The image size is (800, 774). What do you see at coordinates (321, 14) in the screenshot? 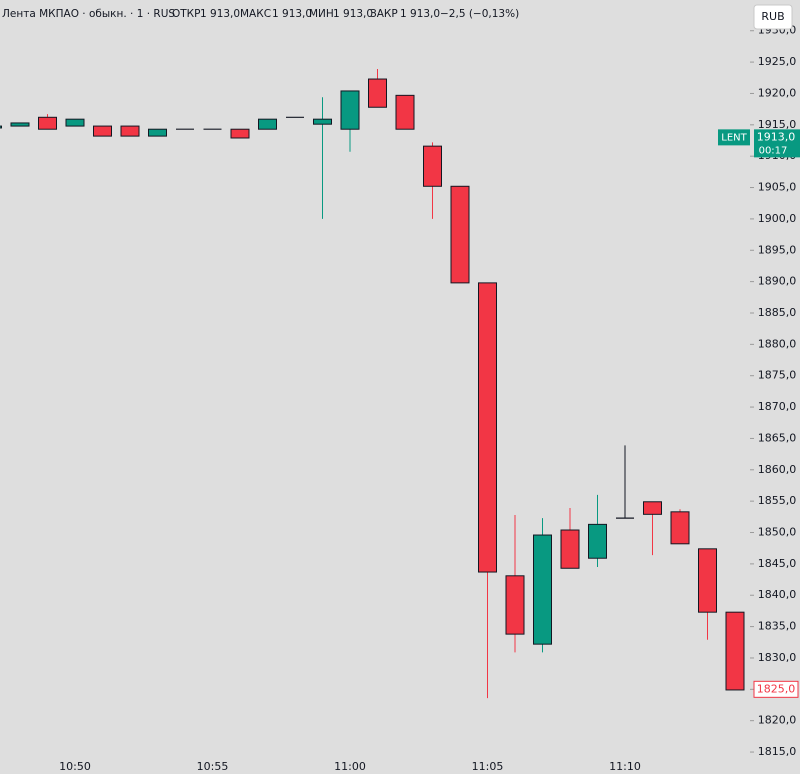
I see `legend-label: МИН` at bounding box center [321, 14].